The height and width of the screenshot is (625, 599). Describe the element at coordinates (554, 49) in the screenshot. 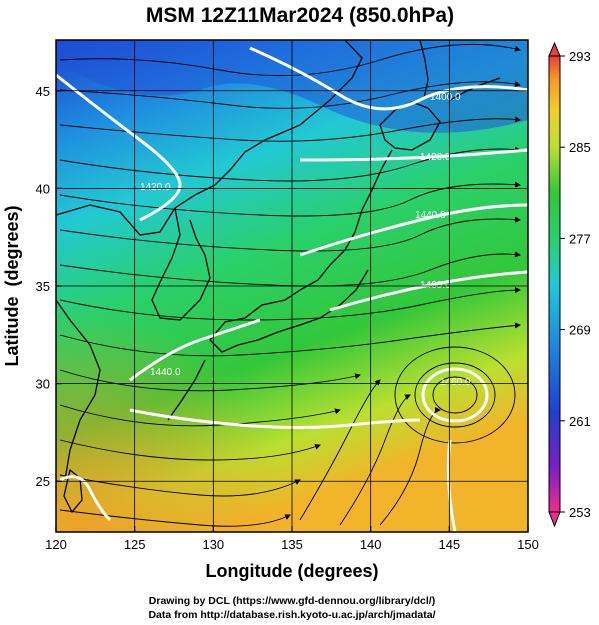

I see `colorbar-top-arrow` at that location.